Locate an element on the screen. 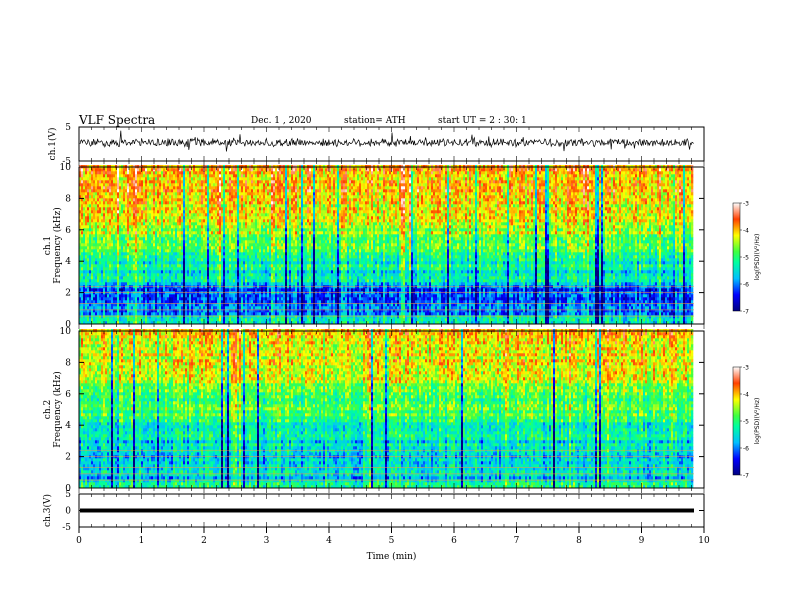 The width and height of the screenshot is (792, 612). colorbar-tick-1--5: -5 is located at coordinates (746, 258).